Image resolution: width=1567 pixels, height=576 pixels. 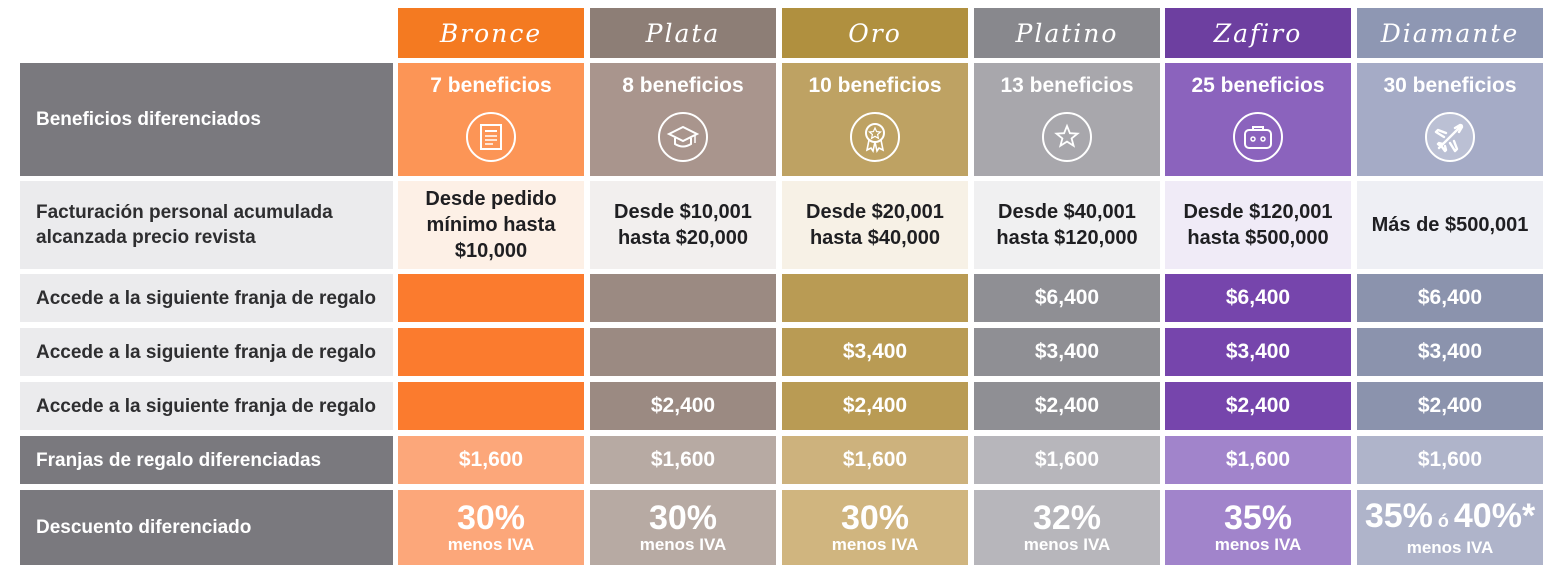 I want to click on row-label-franja: Franjas de regalo diferenciadas, so click(x=206, y=460).